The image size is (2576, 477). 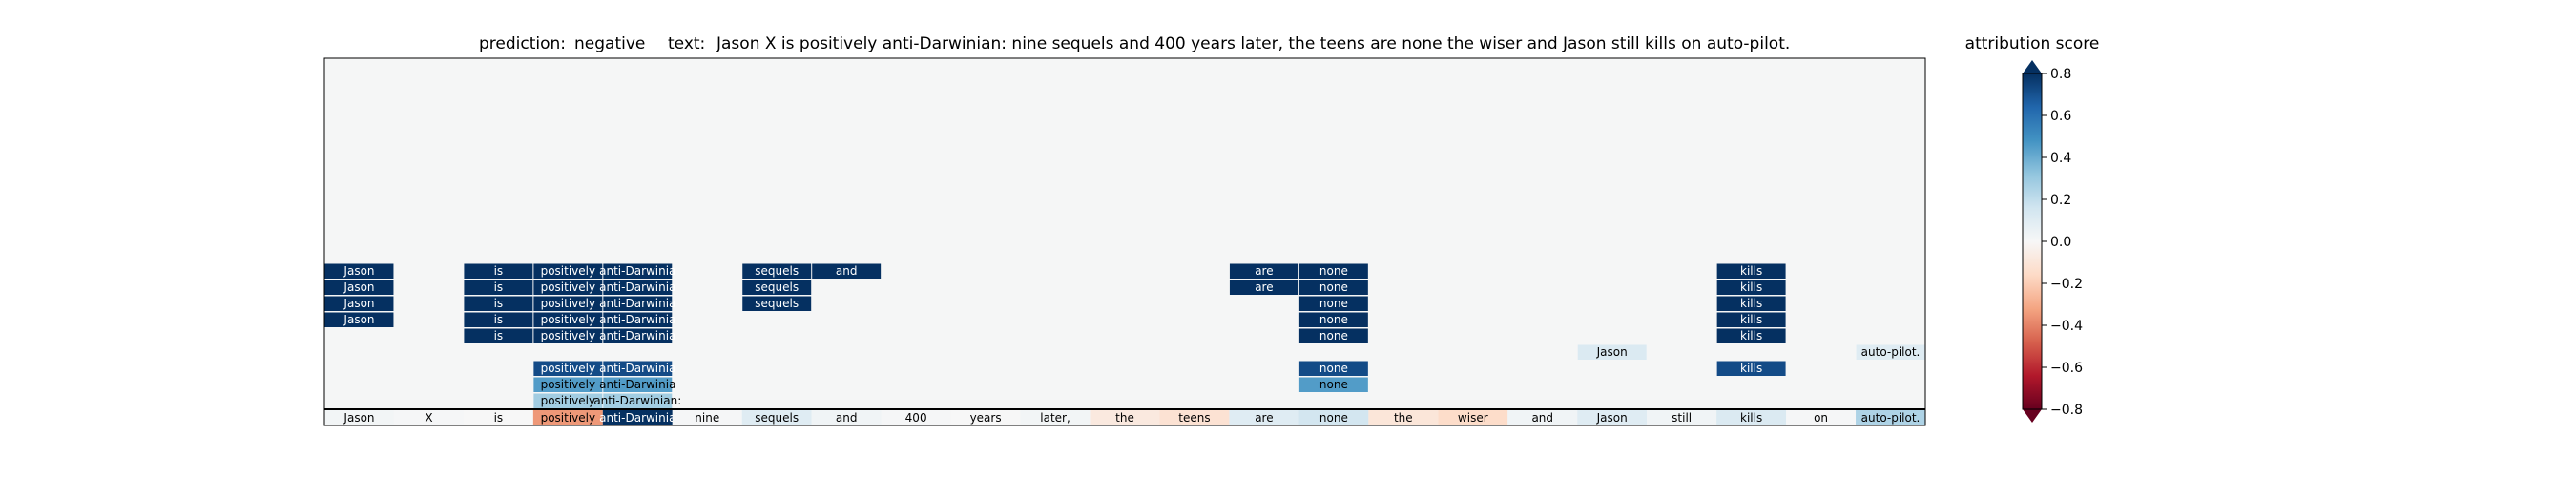 I want to click on token-label: the, so click(x=1403, y=418).